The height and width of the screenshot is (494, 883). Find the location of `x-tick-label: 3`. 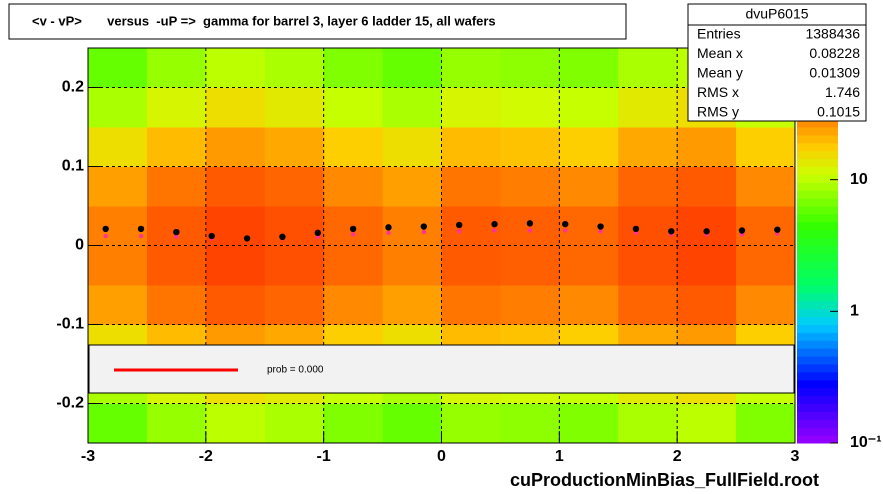

x-tick-label: 3 is located at coordinates (795, 456).